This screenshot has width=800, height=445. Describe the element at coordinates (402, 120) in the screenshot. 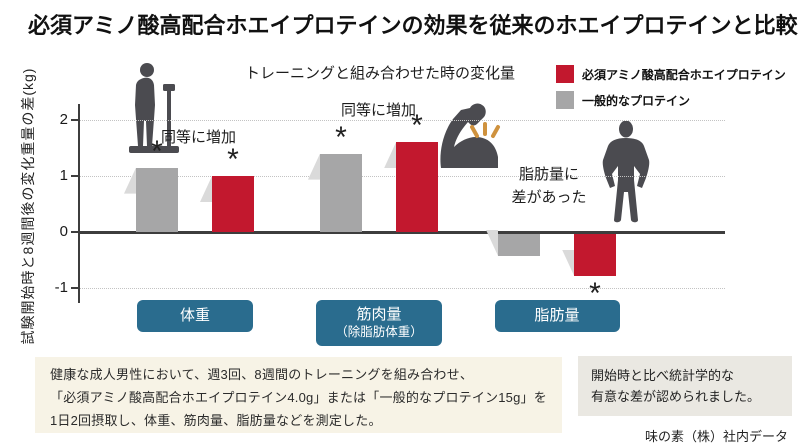

I see `gridline-y2` at that location.